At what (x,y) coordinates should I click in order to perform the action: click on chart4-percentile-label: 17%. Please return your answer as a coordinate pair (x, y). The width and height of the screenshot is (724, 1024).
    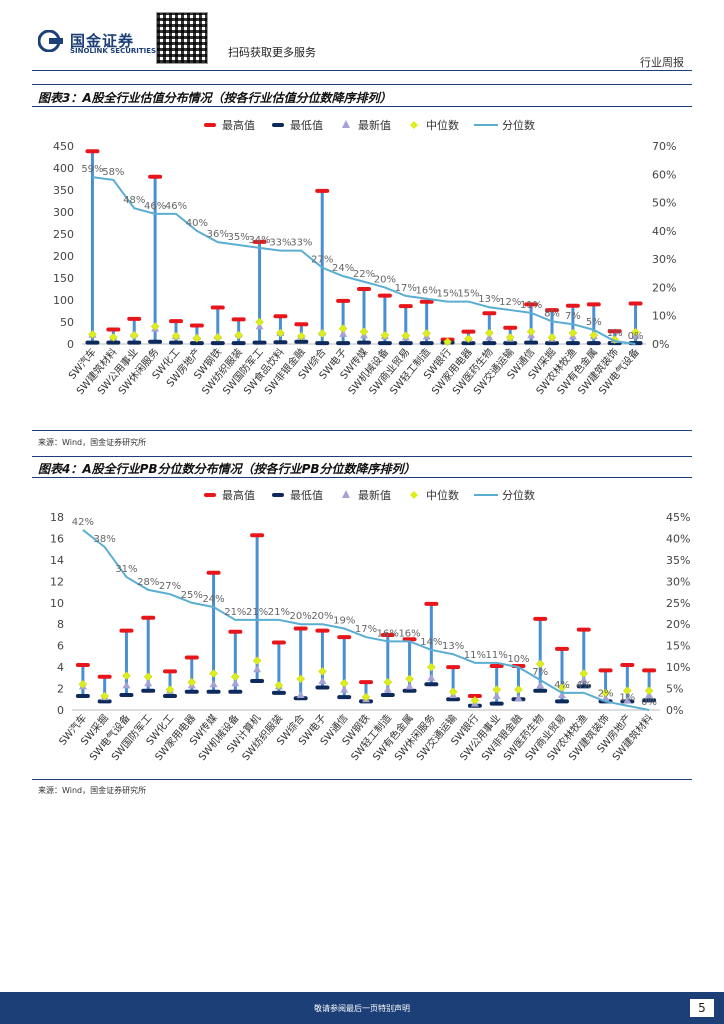
    Looking at the image, I should click on (366, 629).